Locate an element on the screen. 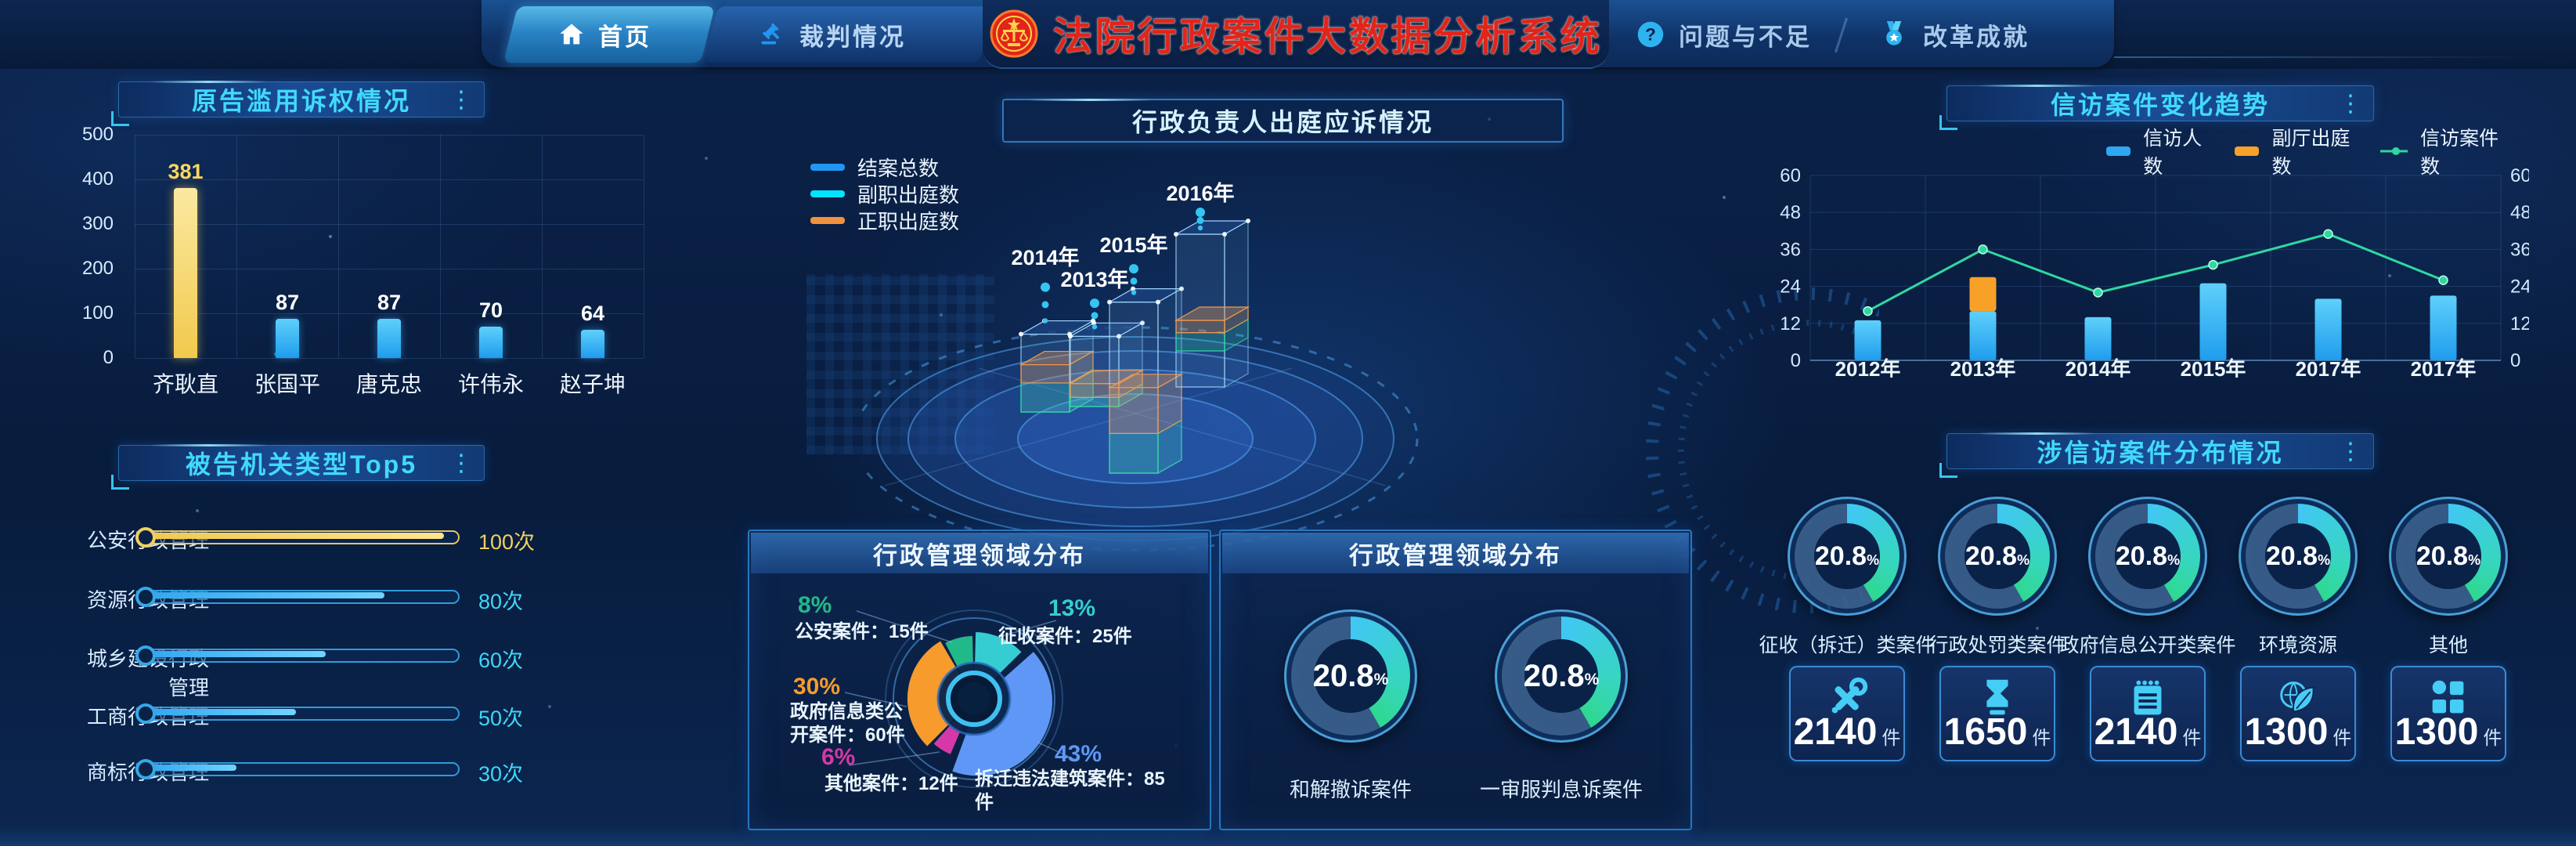  axis-tick: 500 is located at coordinates (97, 134).